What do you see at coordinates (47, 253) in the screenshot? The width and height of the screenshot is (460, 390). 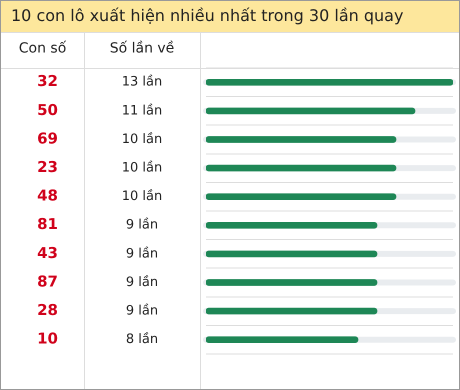 I see `y-tick-label: 43` at bounding box center [47, 253].